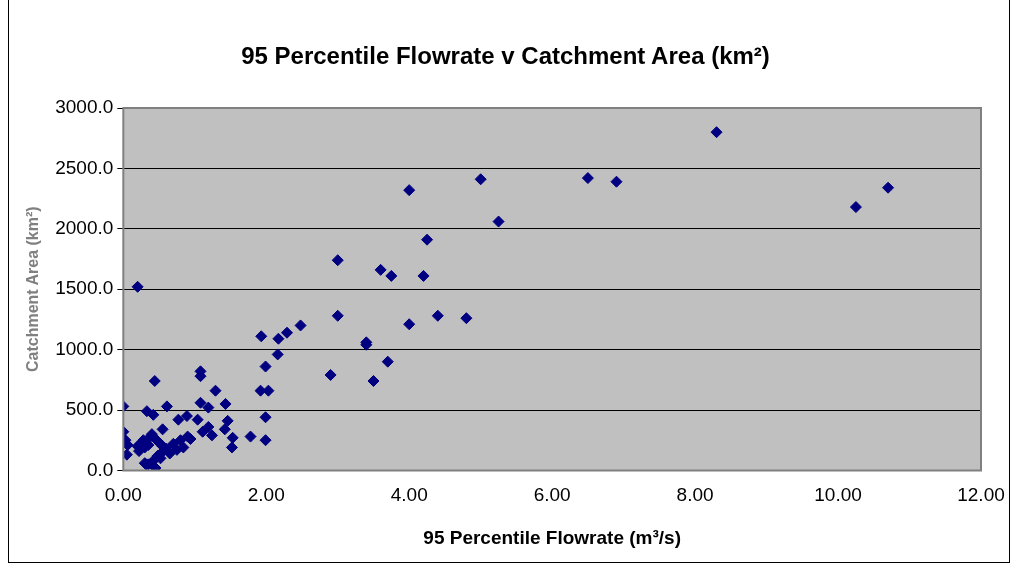 This screenshot has width=1011, height=564. I want to click on x-tick-label: 0.00, so click(123, 495).